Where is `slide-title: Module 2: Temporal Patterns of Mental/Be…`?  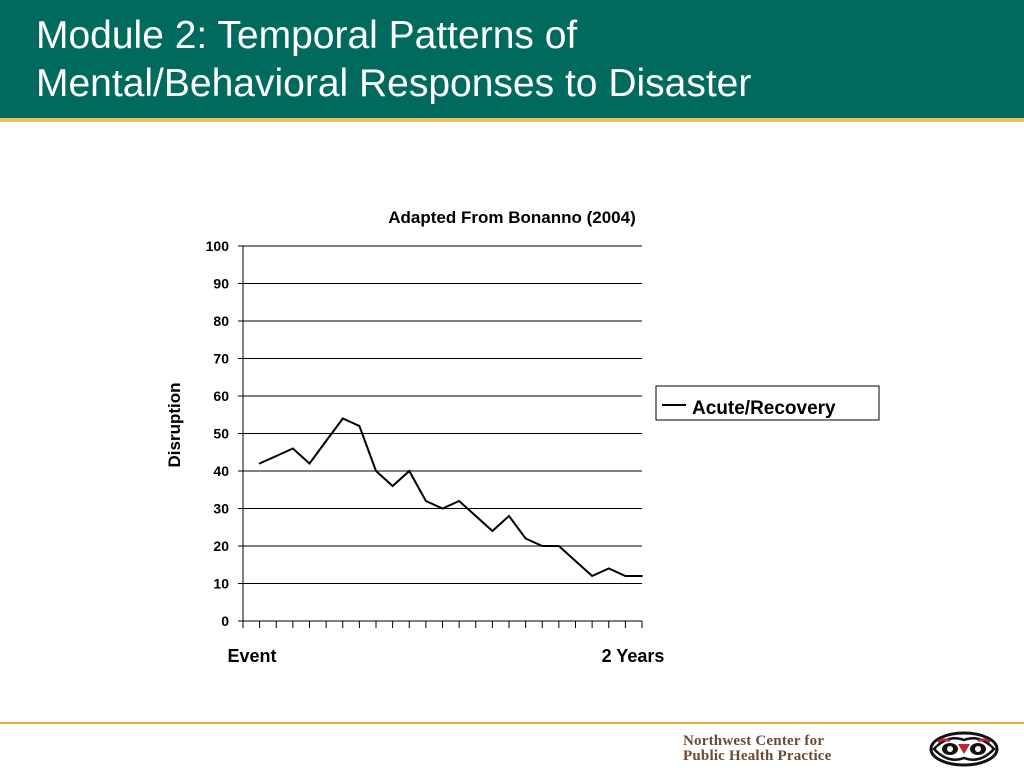 slide-title: Module 2: Temporal Patterns of Mental/Be… is located at coordinates (393, 60).